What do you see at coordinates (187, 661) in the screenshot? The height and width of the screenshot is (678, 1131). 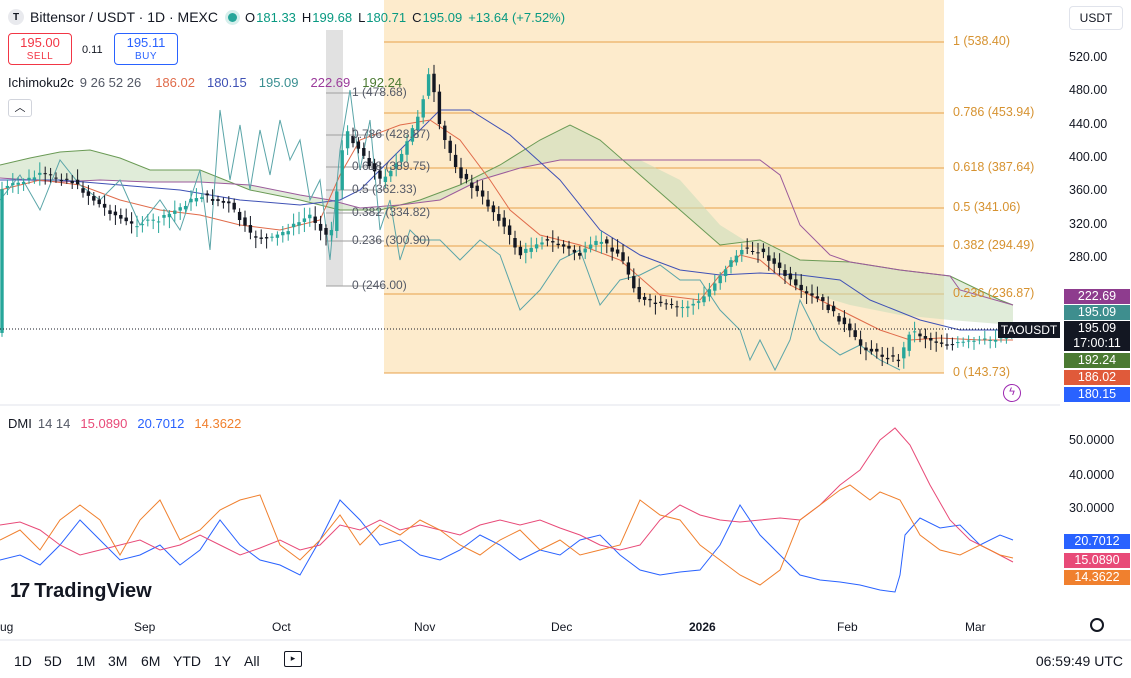 I see `timeframe-button: YTD` at bounding box center [187, 661].